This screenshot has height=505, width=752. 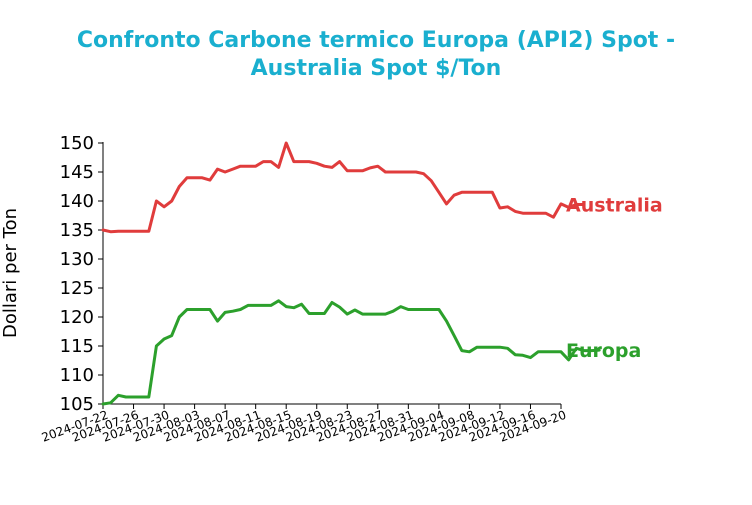 What do you see at coordinates (77, 230) in the screenshot?
I see `y-tick-label: 135` at bounding box center [77, 230].